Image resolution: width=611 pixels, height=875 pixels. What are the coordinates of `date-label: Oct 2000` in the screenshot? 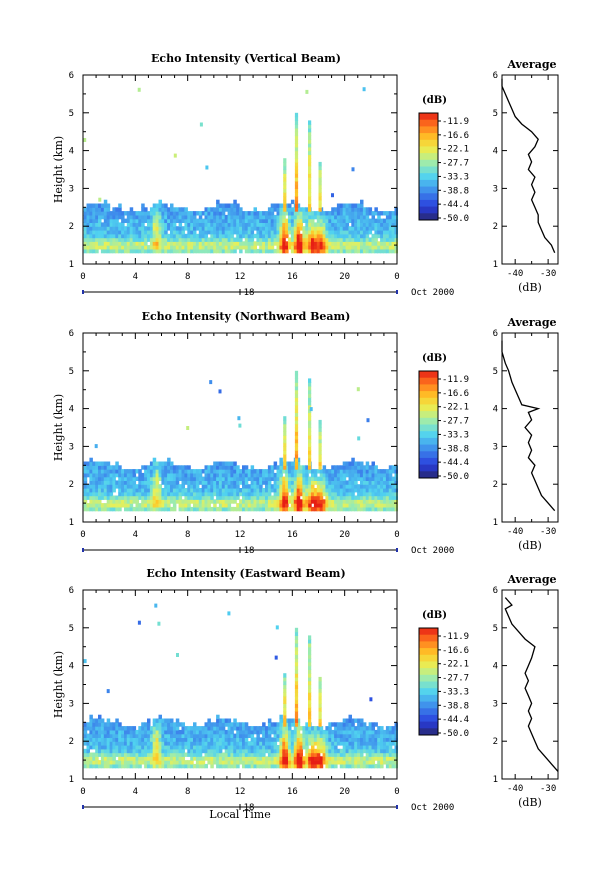 It's located at (432, 551).